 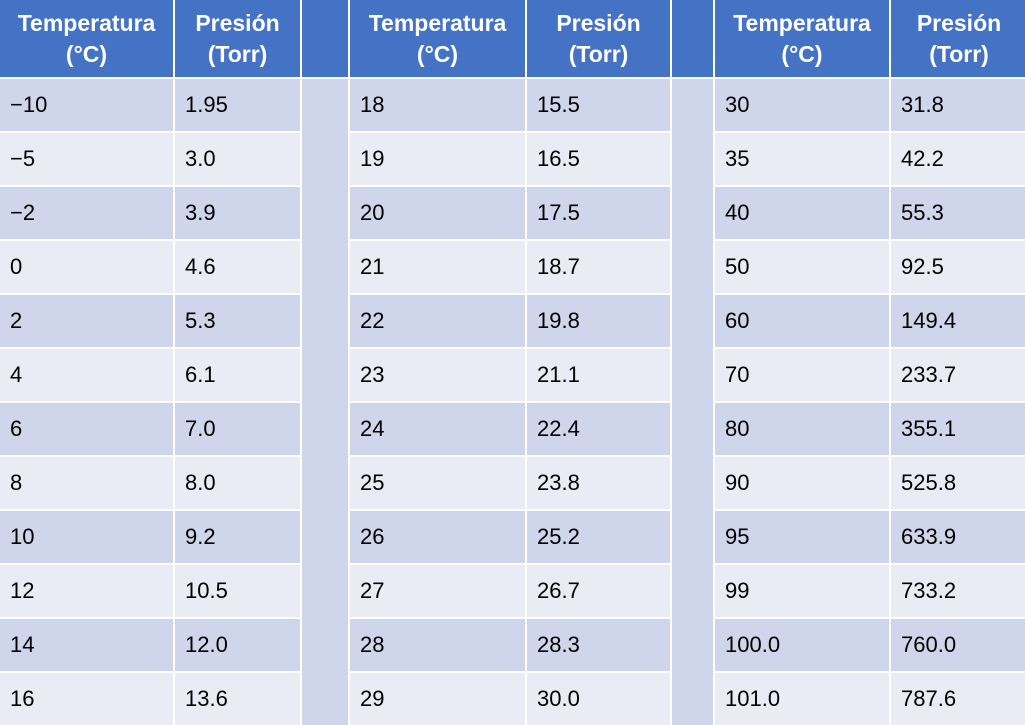 I want to click on temperature-cell: 27, so click(x=437, y=591).